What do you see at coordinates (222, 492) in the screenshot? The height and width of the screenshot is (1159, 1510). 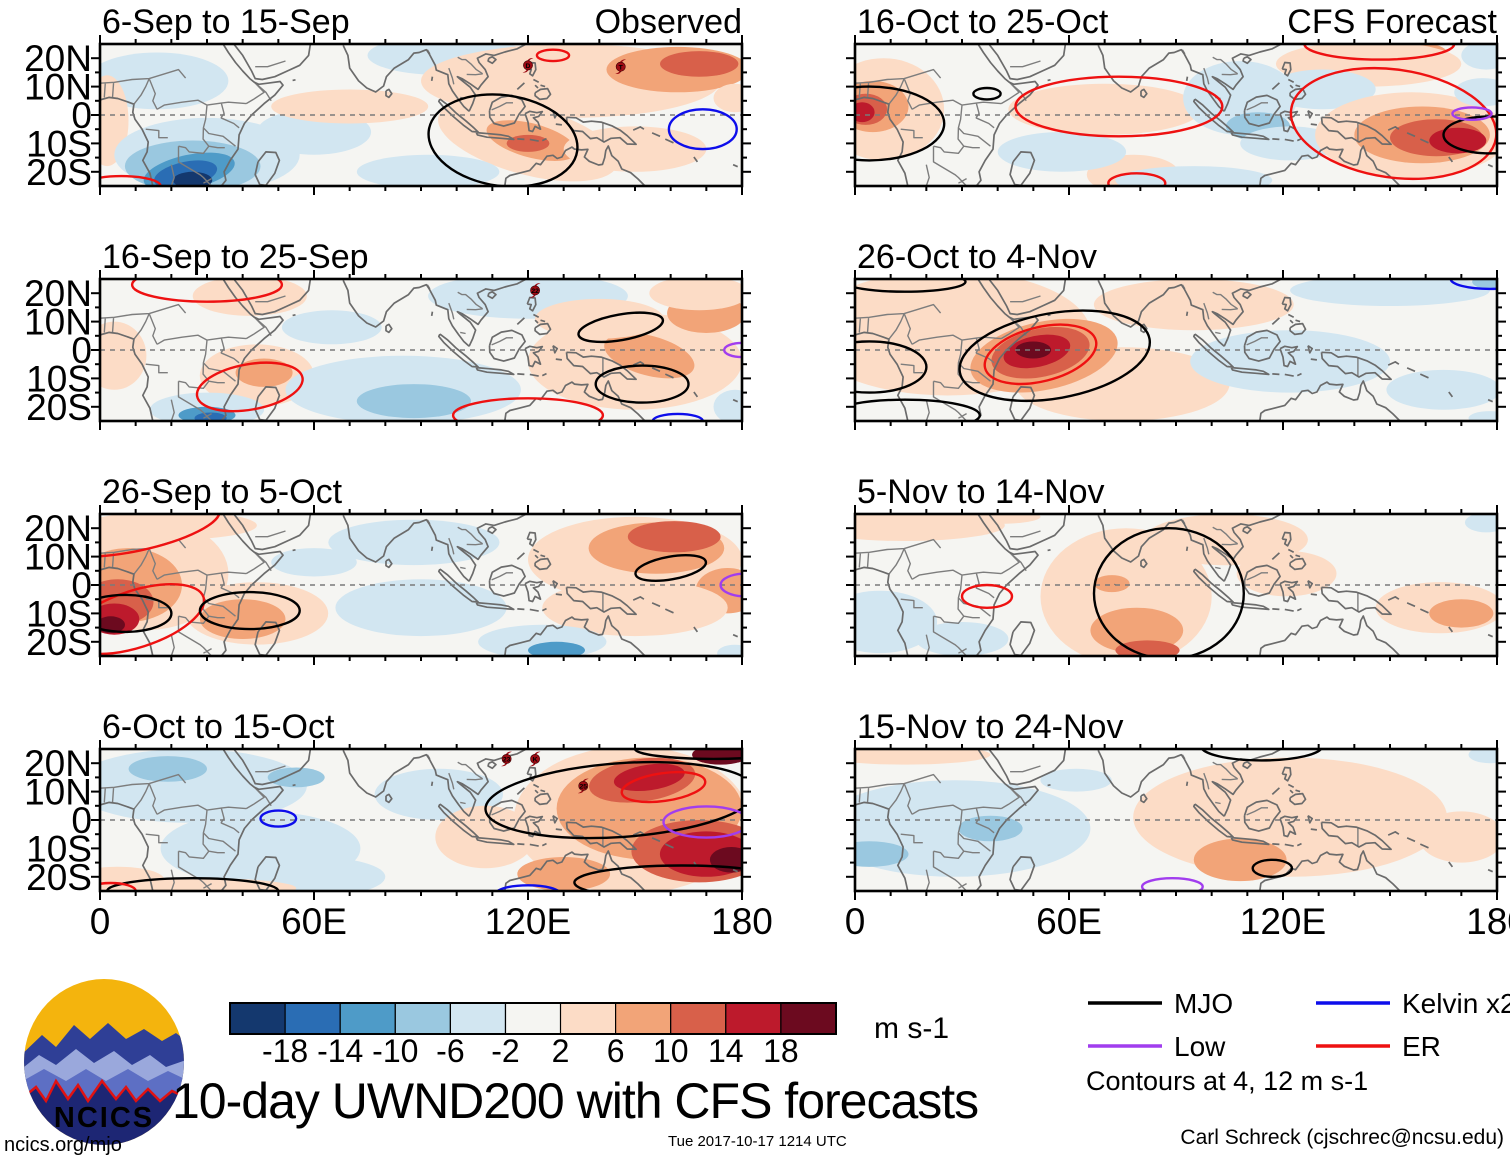 I see `panel-title: 26-Sep to 5-Oct` at bounding box center [222, 492].